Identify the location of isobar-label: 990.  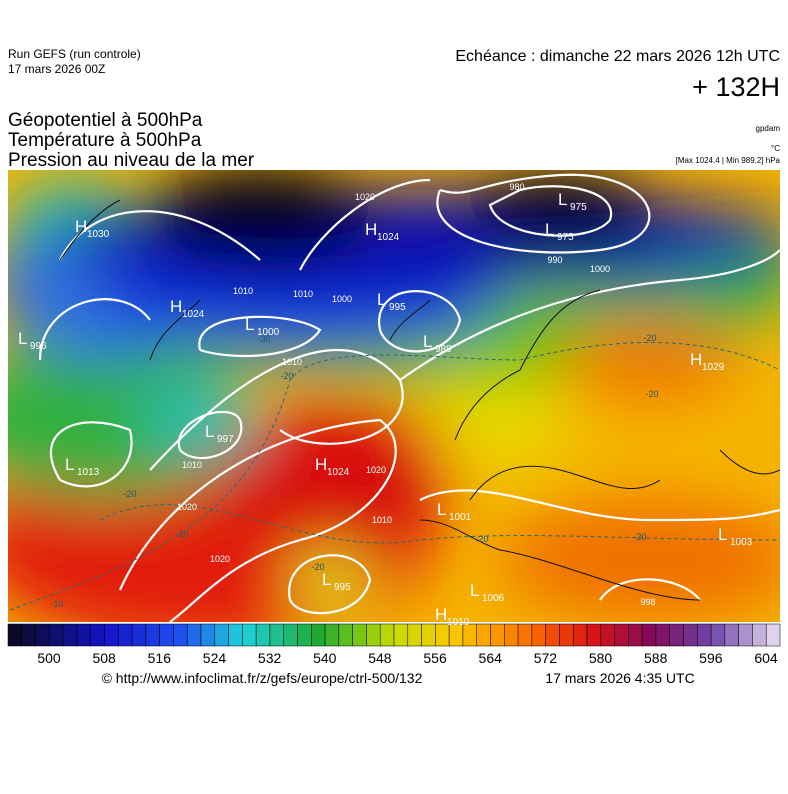
(554, 260).